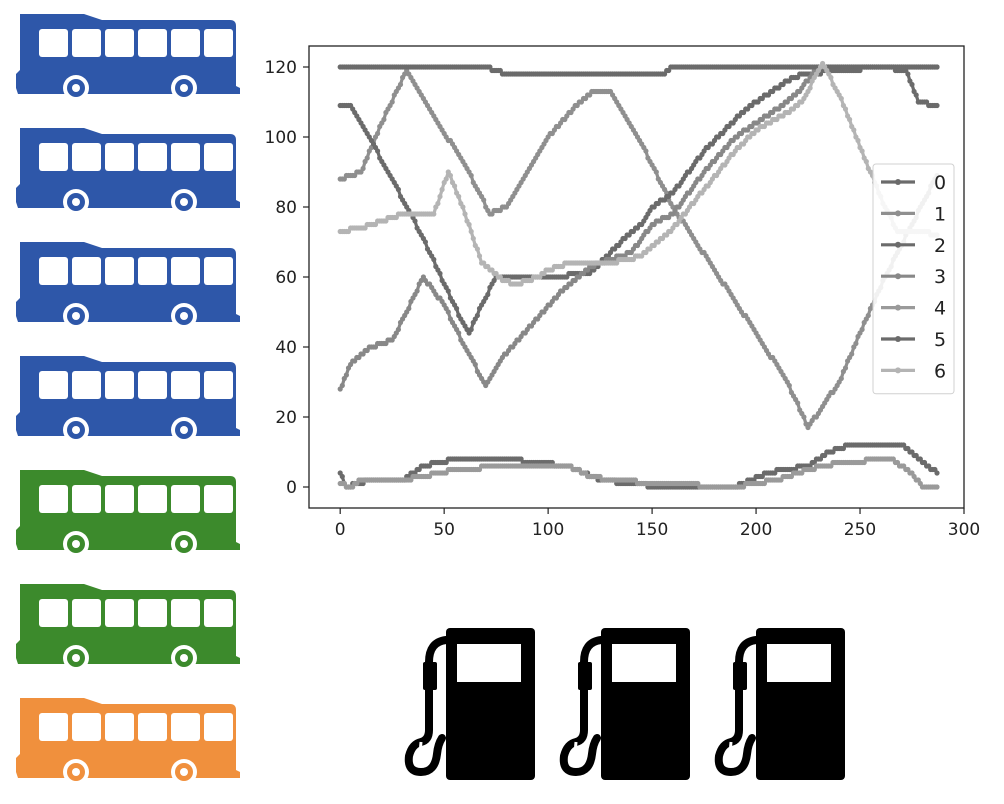 Image resolution: width=1004 pixels, height=804 pixels. I want to click on legend-label: 0, so click(940, 183).